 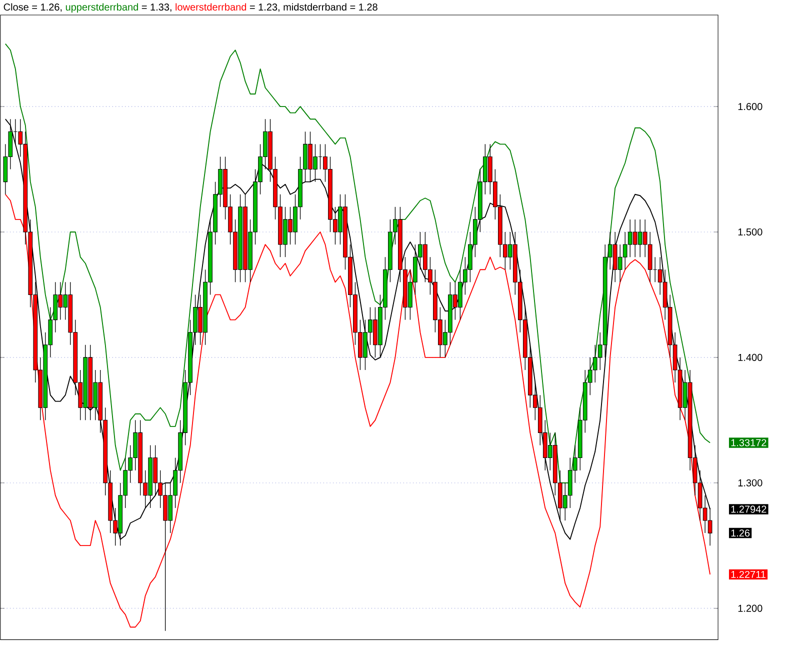 I want to click on text: upperstderrband, so click(x=102, y=8).